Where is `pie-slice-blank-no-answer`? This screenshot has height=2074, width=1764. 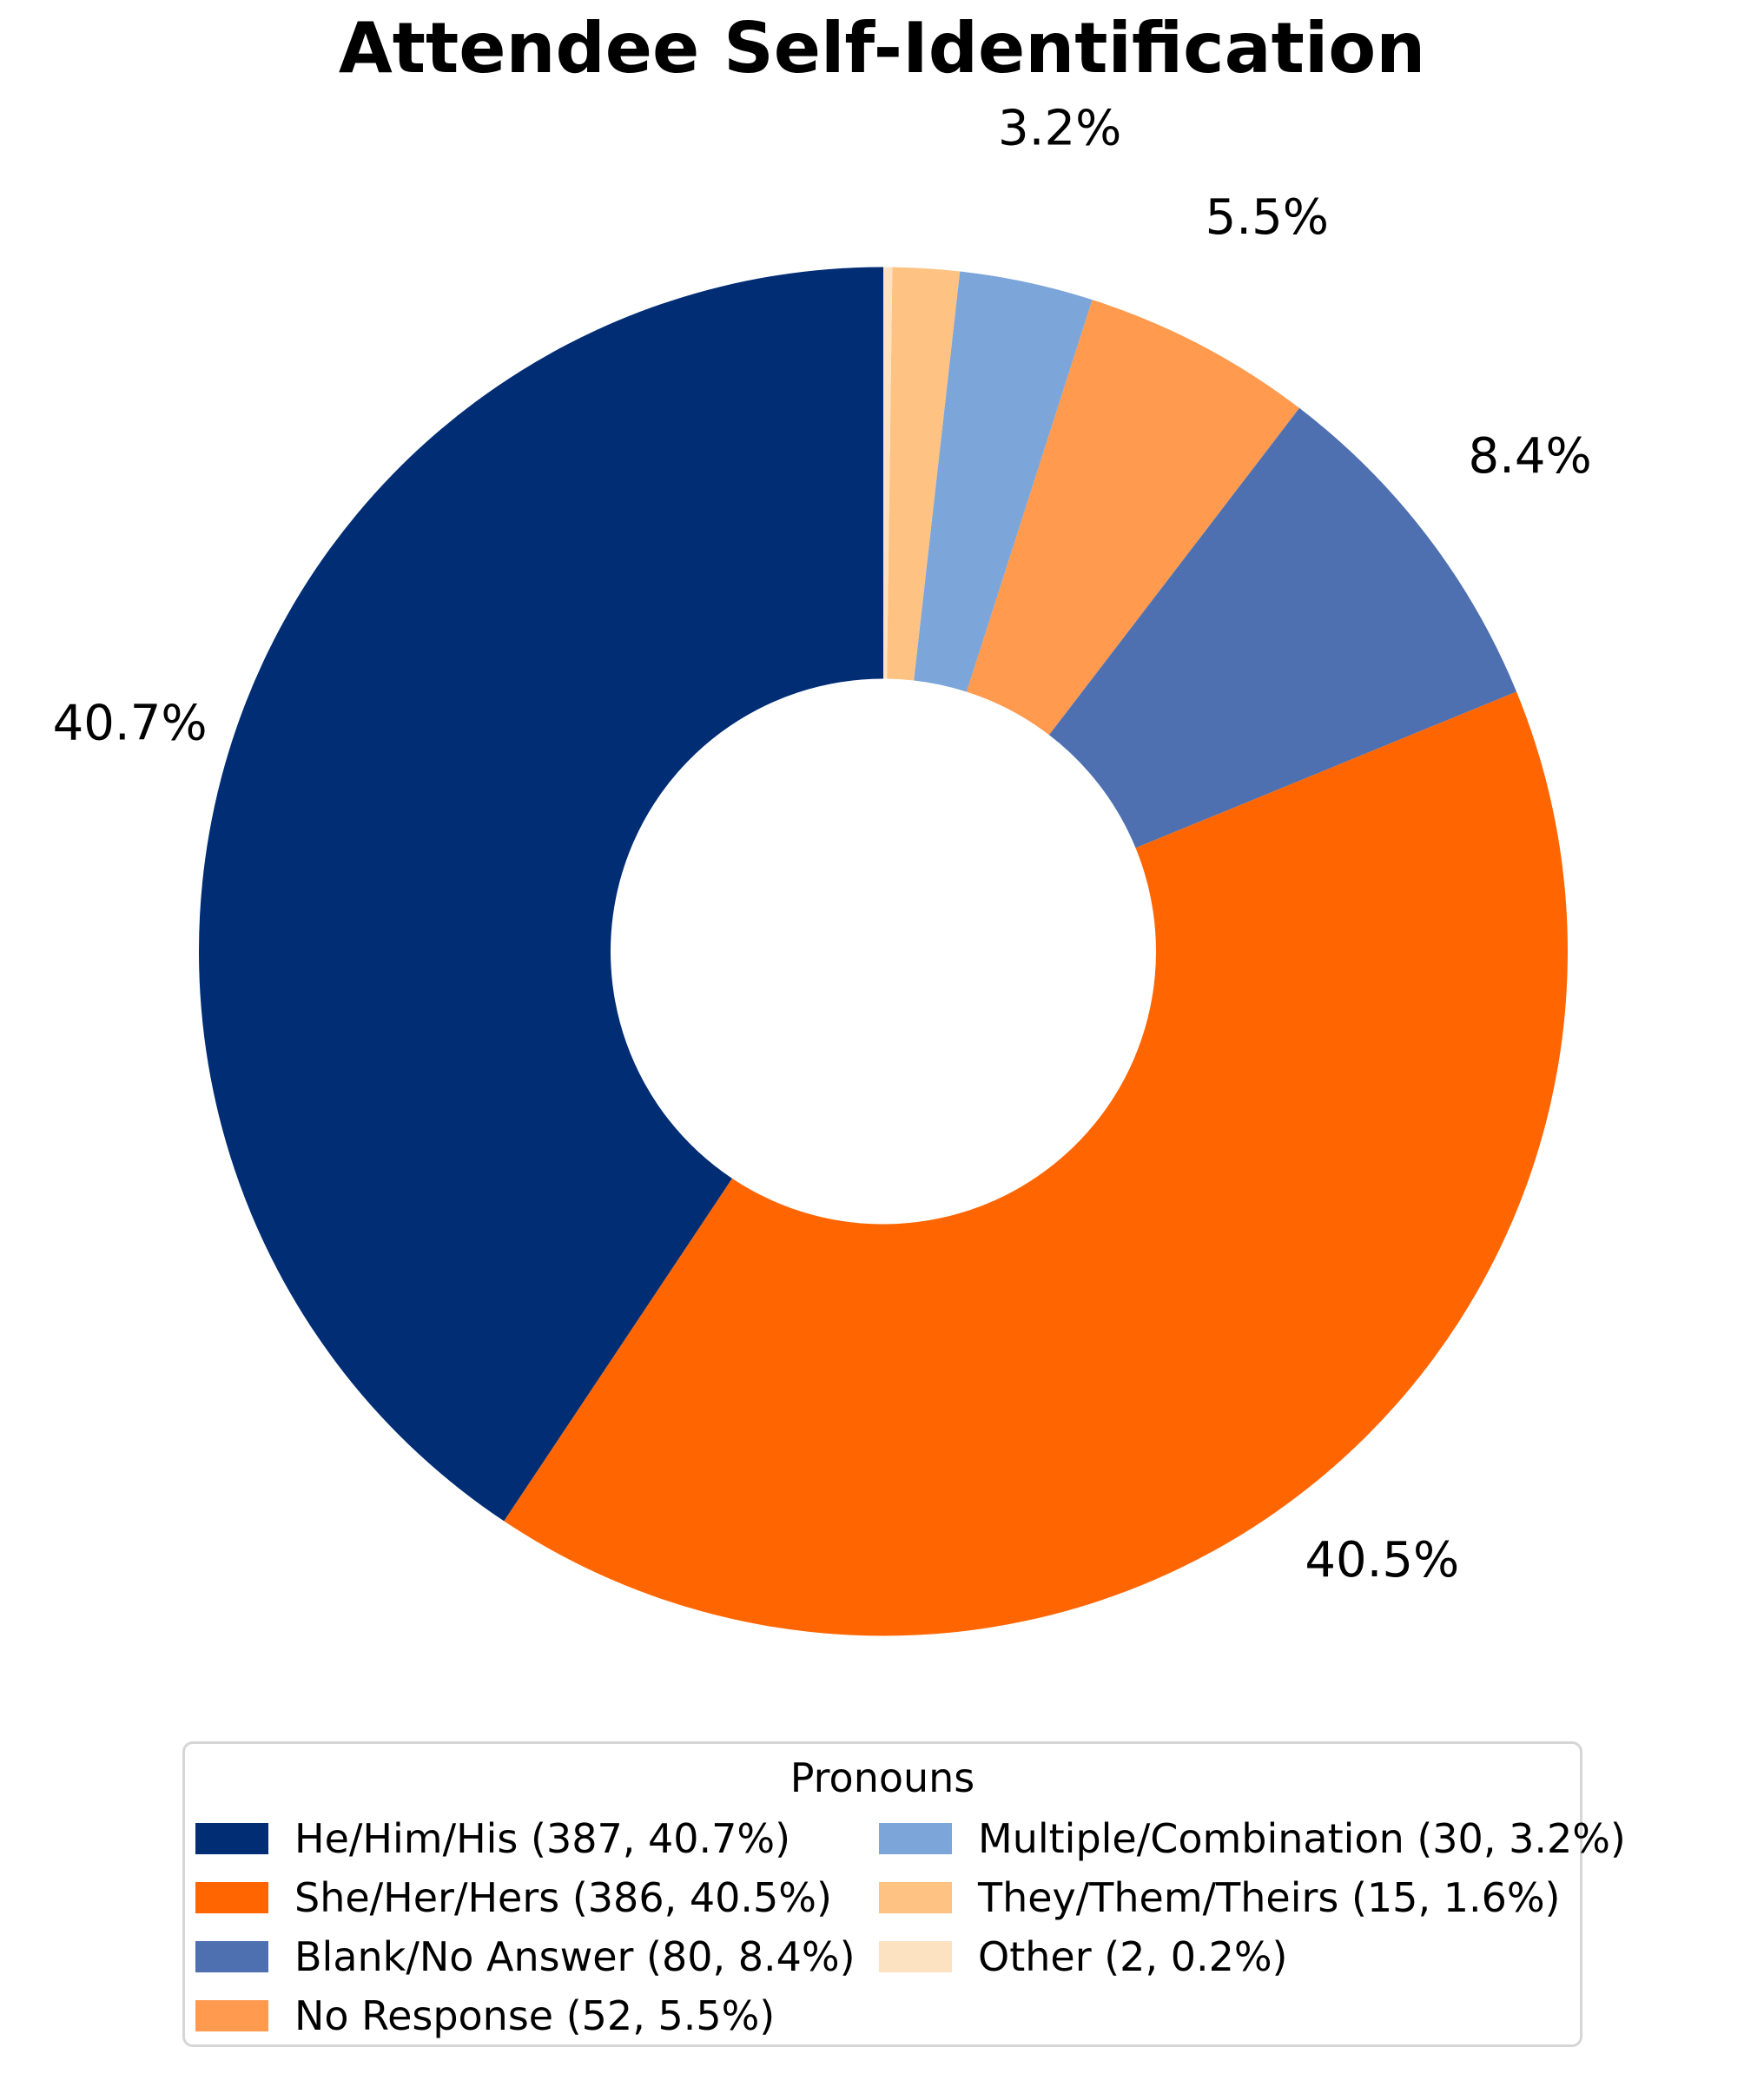 pie-slice-blank-no-answer is located at coordinates (1282, 628).